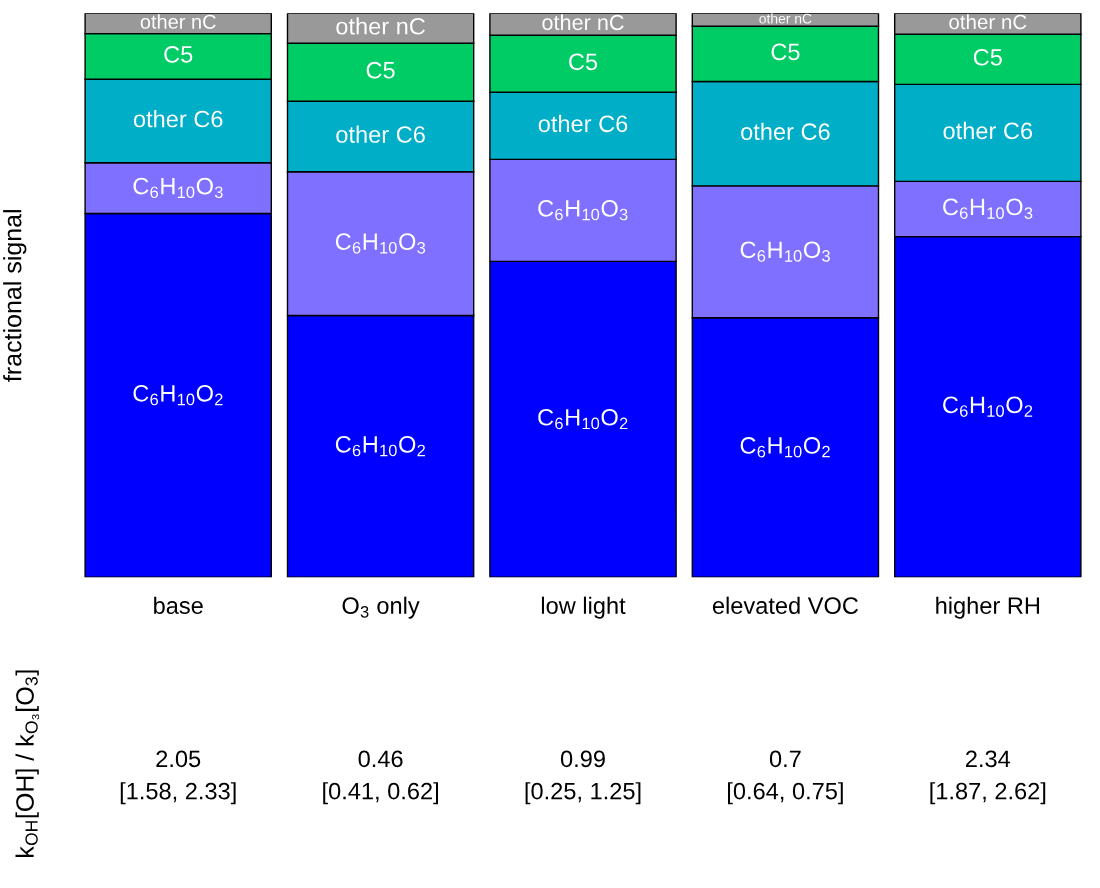  I want to click on series-label: C5, so click(178, 54).